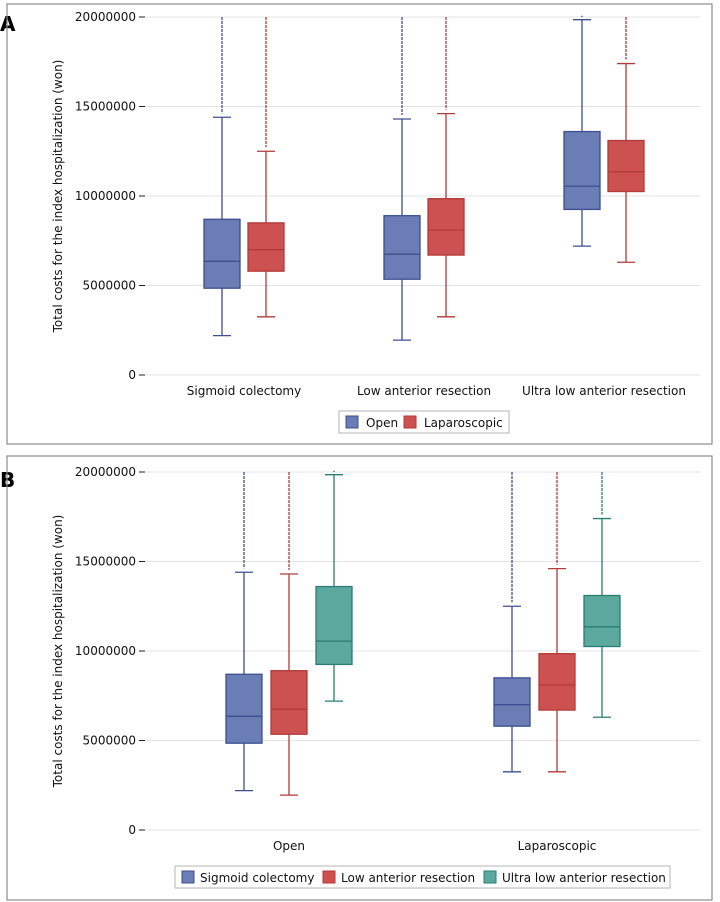 This screenshot has height=902, width=720. Describe the element at coordinates (584, 878) in the screenshot. I see `legend-label: Ultra low anterior resection` at that location.